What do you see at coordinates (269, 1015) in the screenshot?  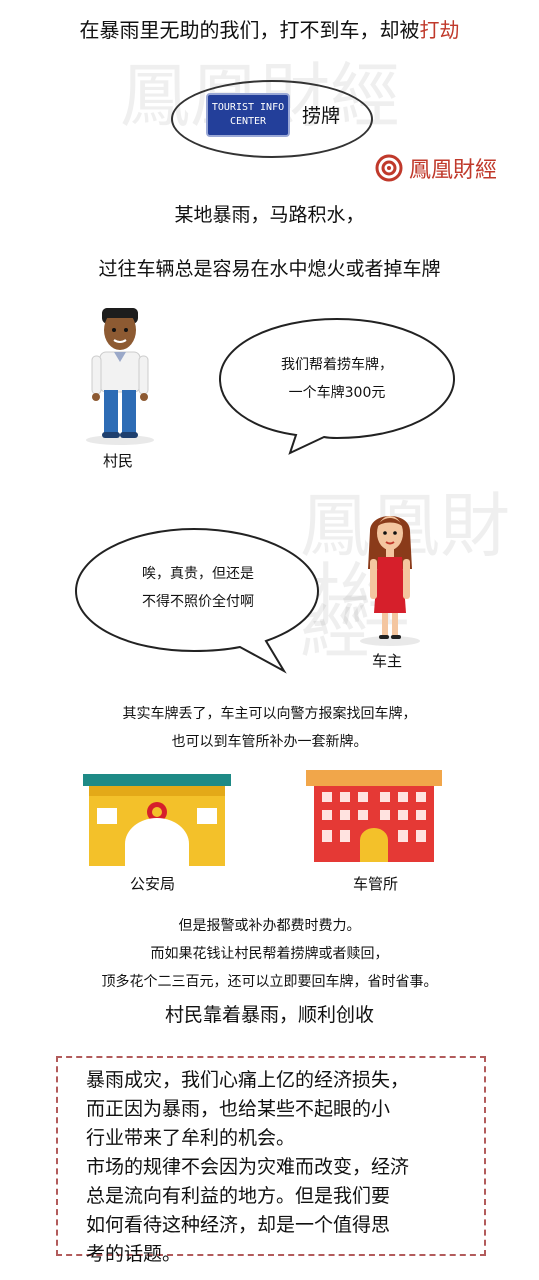 I see `subheading: 村民靠着暴雨，顺利创收` at bounding box center [269, 1015].